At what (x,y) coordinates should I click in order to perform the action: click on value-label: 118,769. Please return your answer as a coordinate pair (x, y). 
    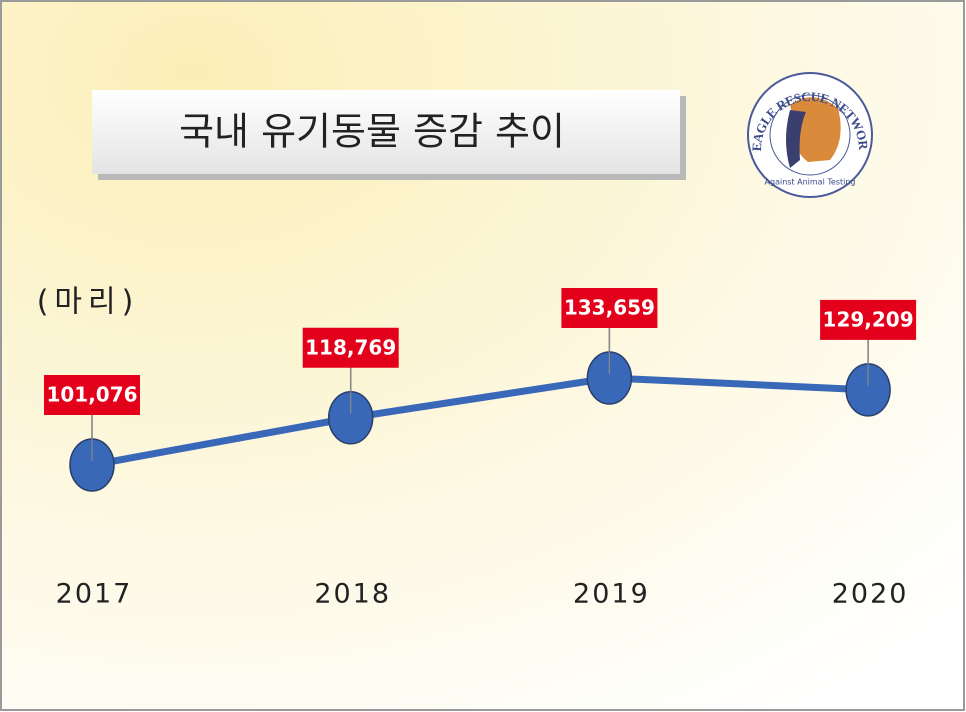
    Looking at the image, I should click on (350, 347).